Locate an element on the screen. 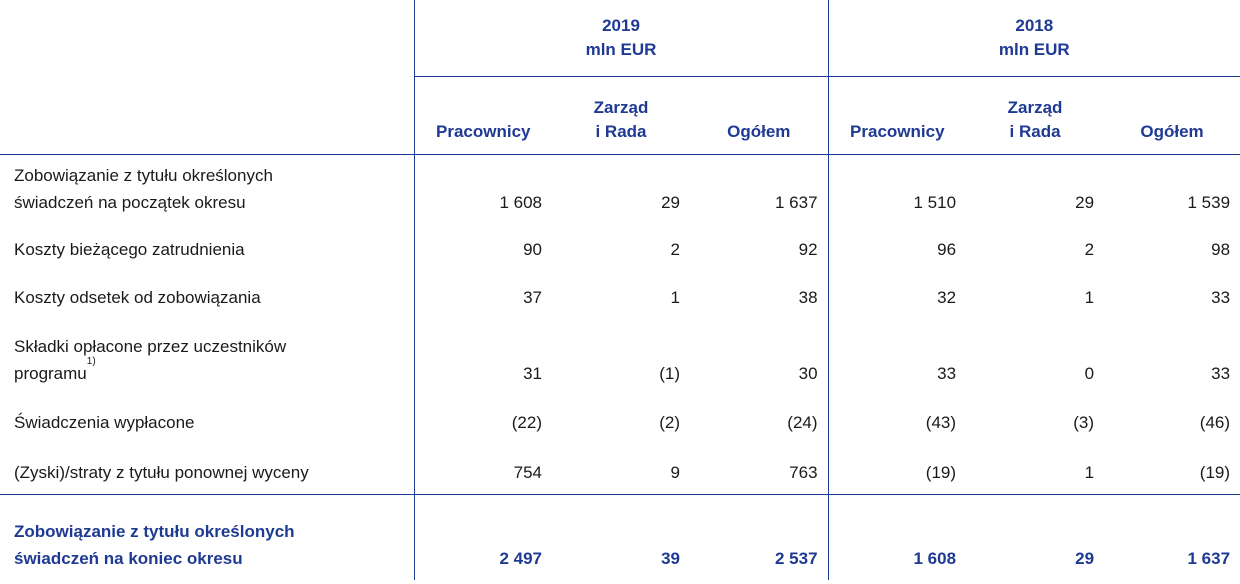 The image size is (1240, 584). year-2018-unit: mln EUR is located at coordinates (1034, 49).